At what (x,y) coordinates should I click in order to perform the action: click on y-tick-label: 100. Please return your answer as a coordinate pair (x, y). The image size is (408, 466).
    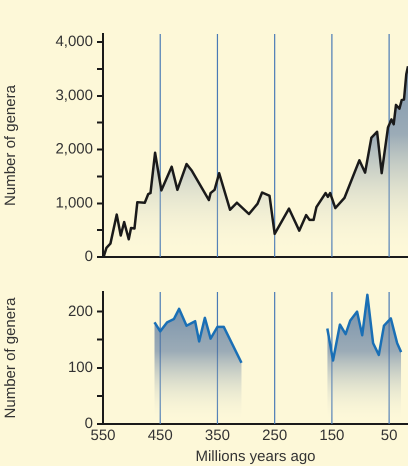
    Looking at the image, I should click on (80, 367).